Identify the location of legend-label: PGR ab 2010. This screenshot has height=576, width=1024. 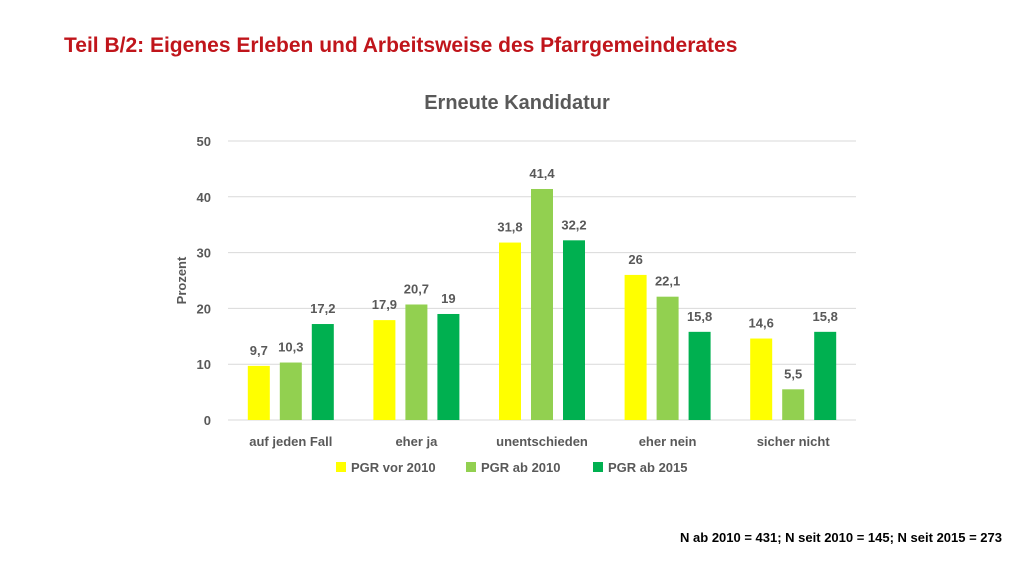
(521, 467).